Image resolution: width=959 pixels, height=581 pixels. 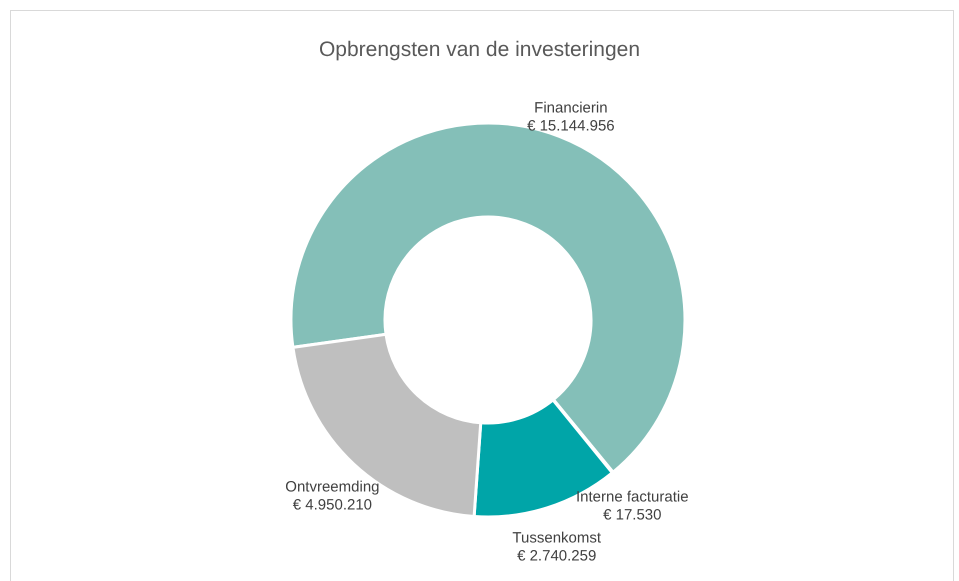 I want to click on slice-label: Interne facturatie, so click(x=632, y=497).